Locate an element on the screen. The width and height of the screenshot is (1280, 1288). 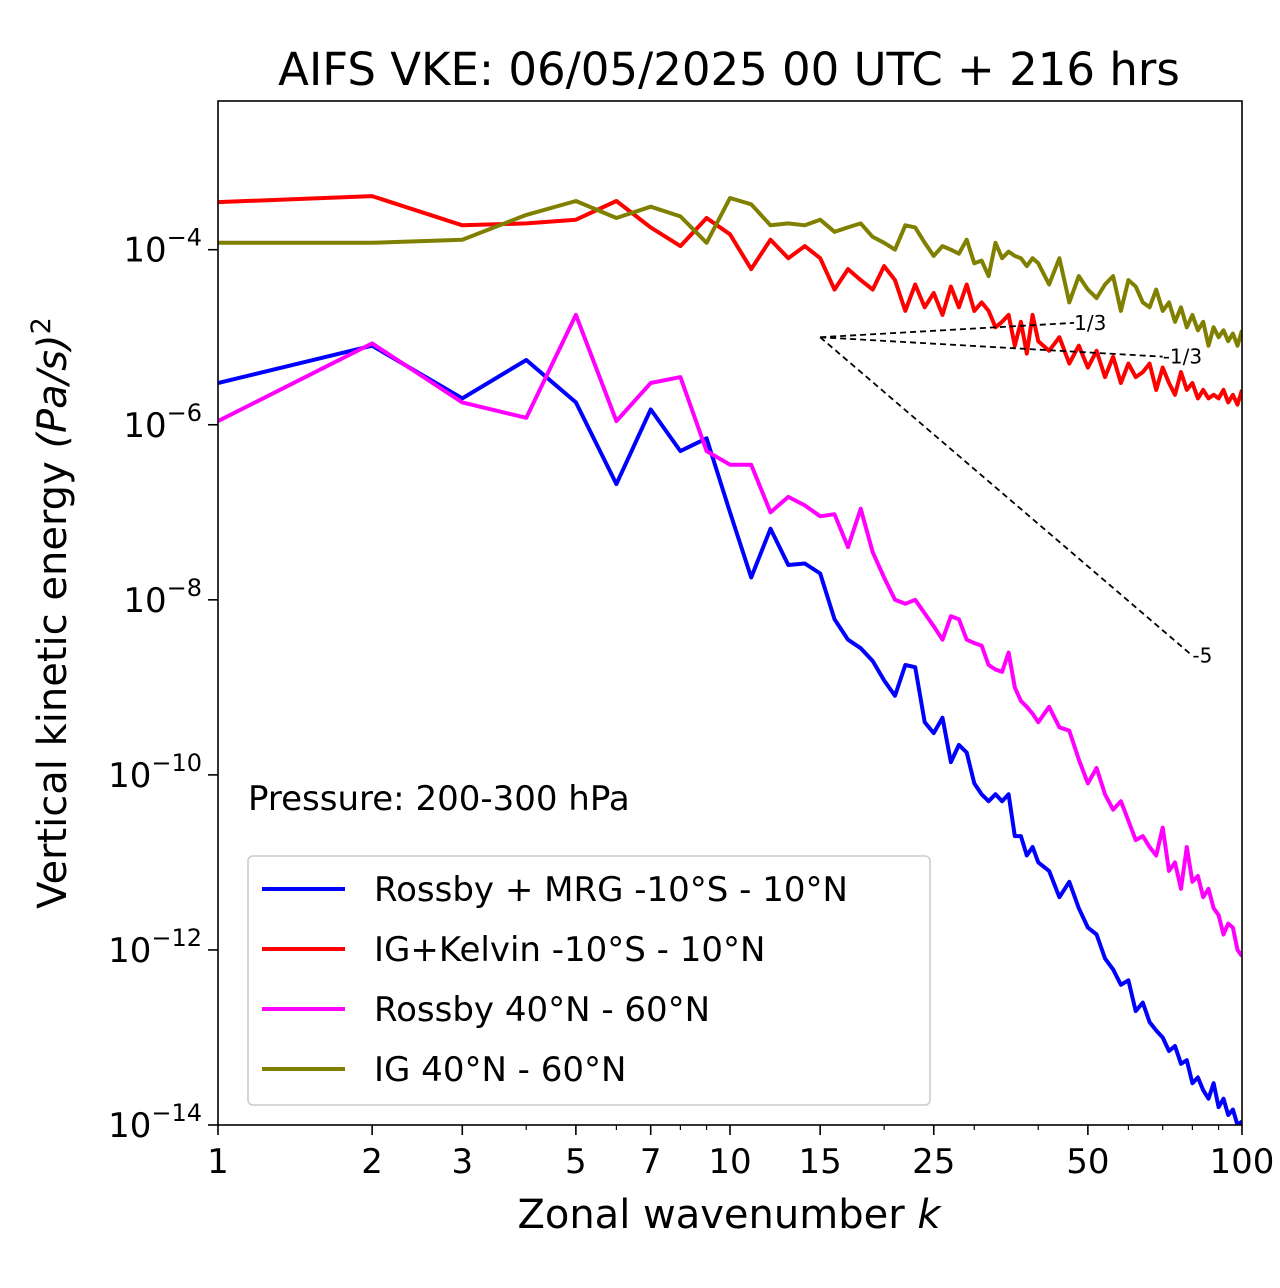
chart-title: AIFS VKE: 06/05/2025 00 UTC + 216 hrs is located at coordinates (729, 69).